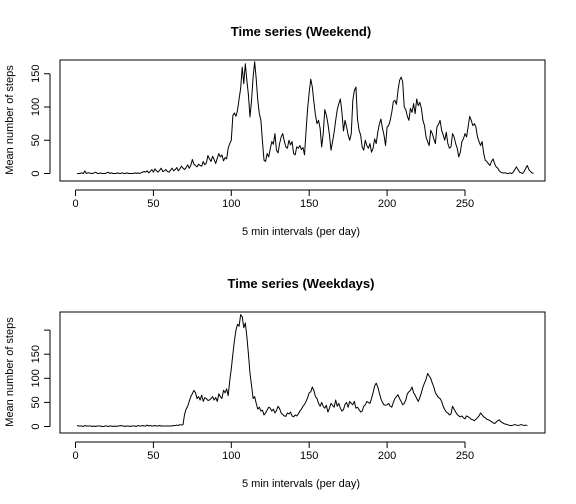 The height and width of the screenshot is (504, 576). I want to click on weekend-chart-title: Time series (Weekend), so click(301, 31).